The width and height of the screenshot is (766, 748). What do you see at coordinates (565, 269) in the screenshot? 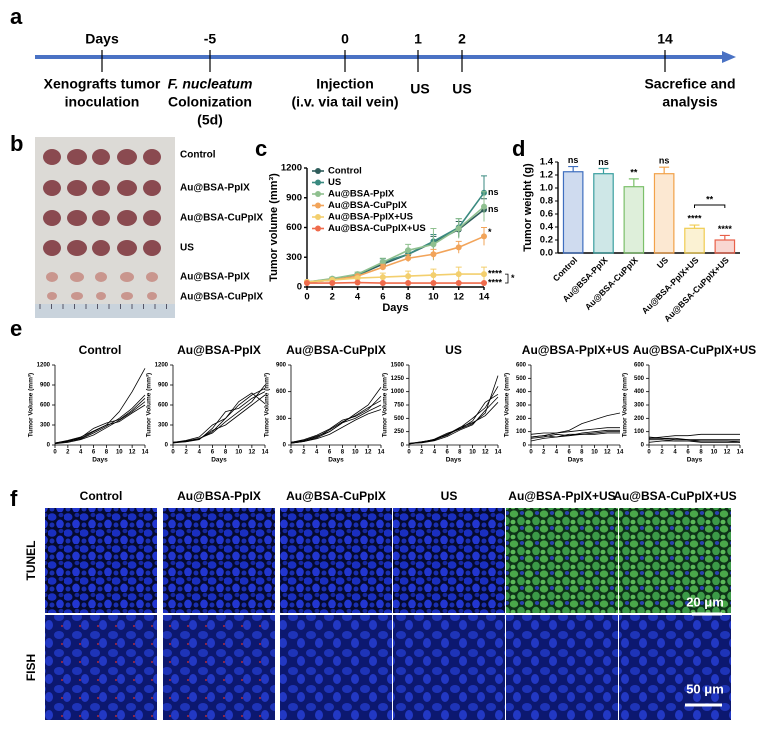
I see `x-tick-label: Control` at bounding box center [565, 269].